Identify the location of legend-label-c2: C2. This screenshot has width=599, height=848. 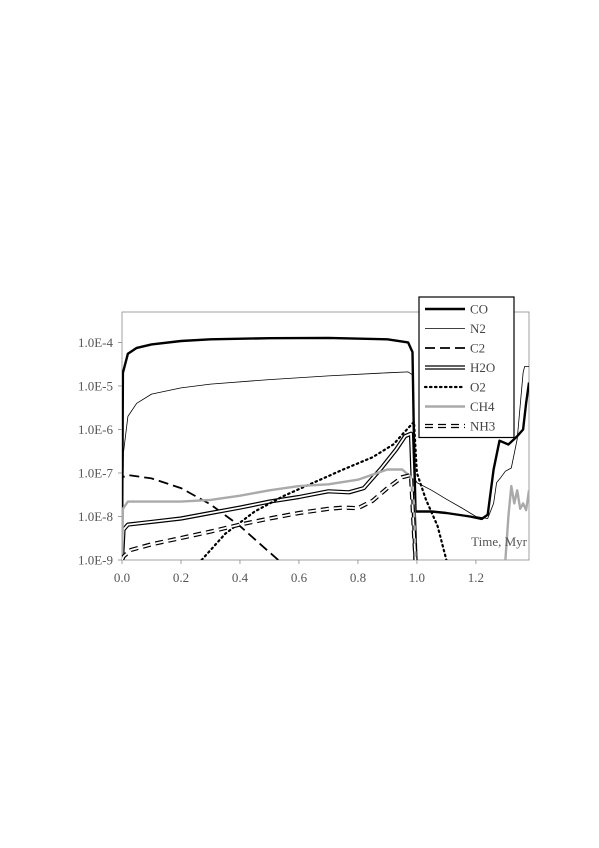
(477, 348).